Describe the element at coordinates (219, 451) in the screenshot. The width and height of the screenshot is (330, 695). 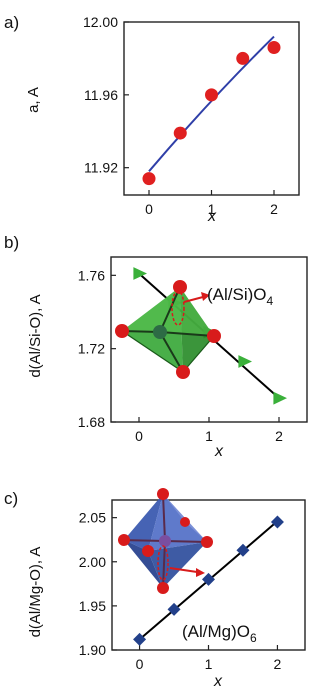
I see `panel-b-x-axis-label: x` at that location.